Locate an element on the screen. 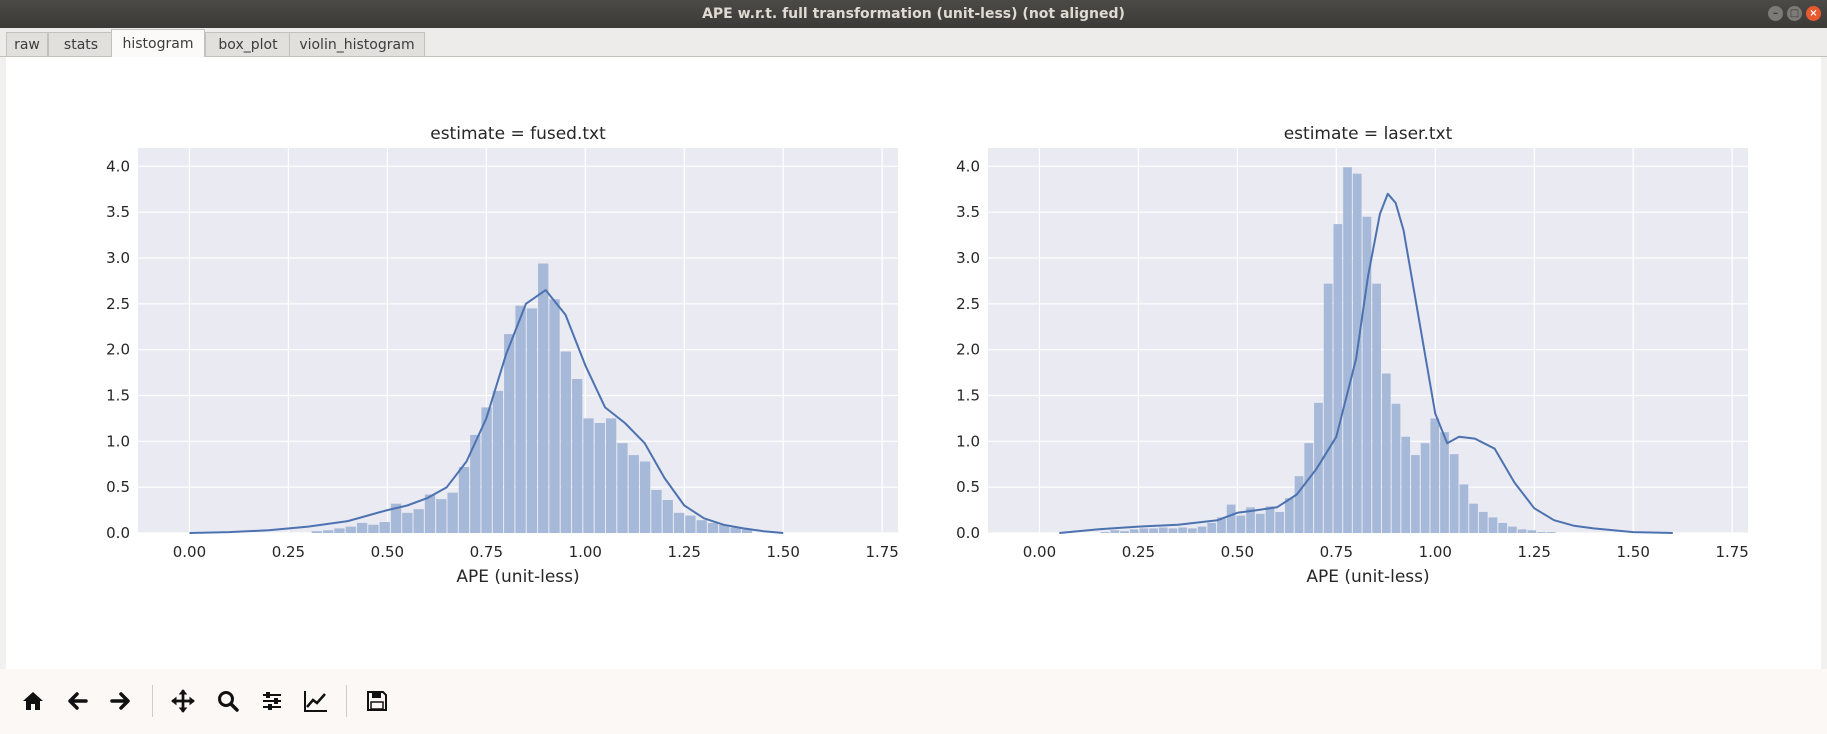 This screenshot has height=734, width=1827. axes-edit-icon is located at coordinates (315, 701).